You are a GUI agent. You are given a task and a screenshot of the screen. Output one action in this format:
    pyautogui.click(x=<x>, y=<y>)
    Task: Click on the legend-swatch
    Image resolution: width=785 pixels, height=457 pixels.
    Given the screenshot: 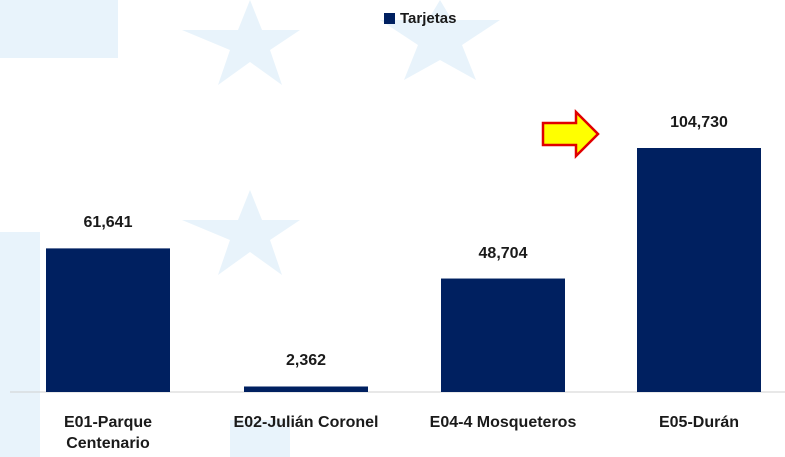 What is the action you would take?
    pyautogui.click(x=389, y=18)
    